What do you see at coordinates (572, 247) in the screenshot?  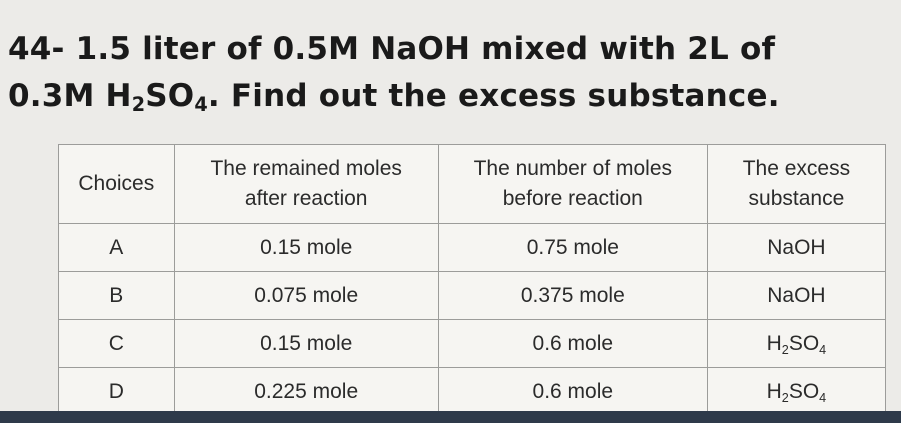 I see `before-cell: 0.75 mole` at bounding box center [572, 247].